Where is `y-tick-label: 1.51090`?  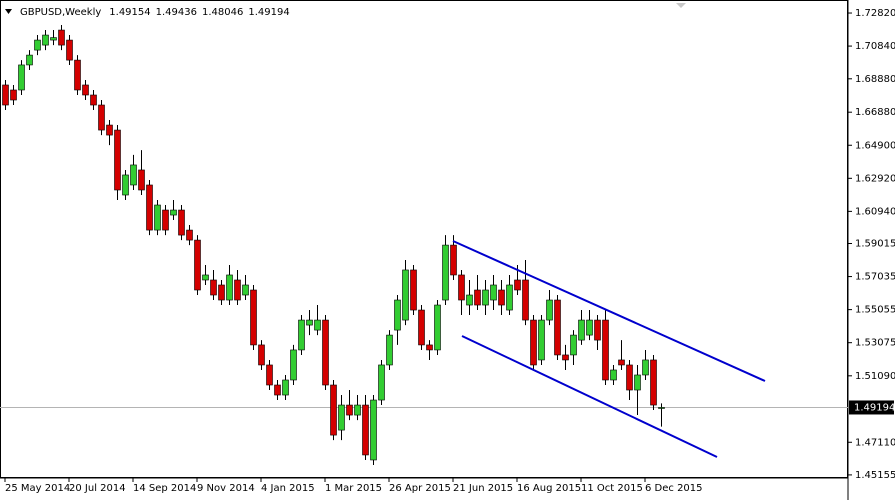 y-tick-label: 1.51090 is located at coordinates (875, 376).